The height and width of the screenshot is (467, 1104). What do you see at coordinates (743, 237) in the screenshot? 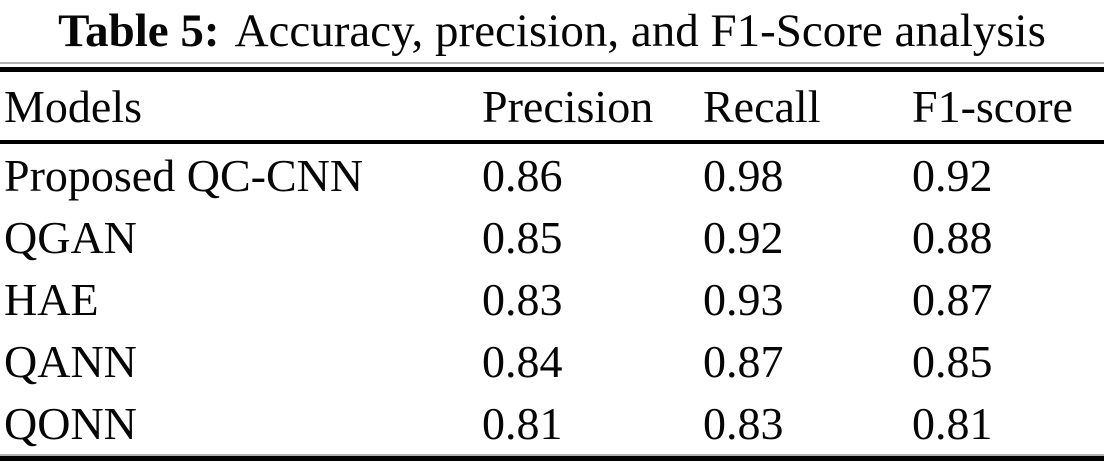
I see `recall-cell: 0.92` at bounding box center [743, 237].